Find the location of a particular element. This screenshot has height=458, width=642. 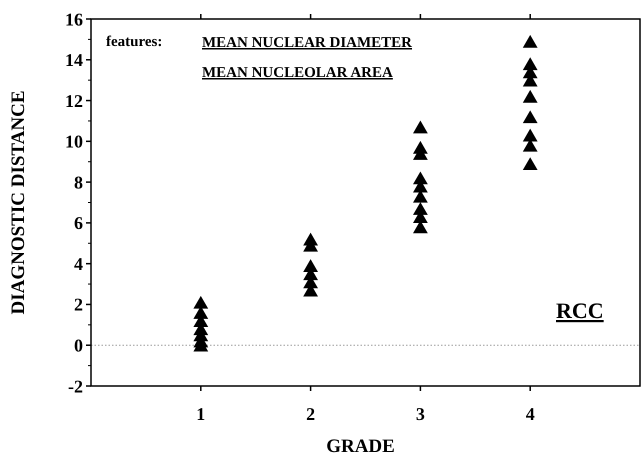

y-tick-label: 16 is located at coordinates (74, 19).